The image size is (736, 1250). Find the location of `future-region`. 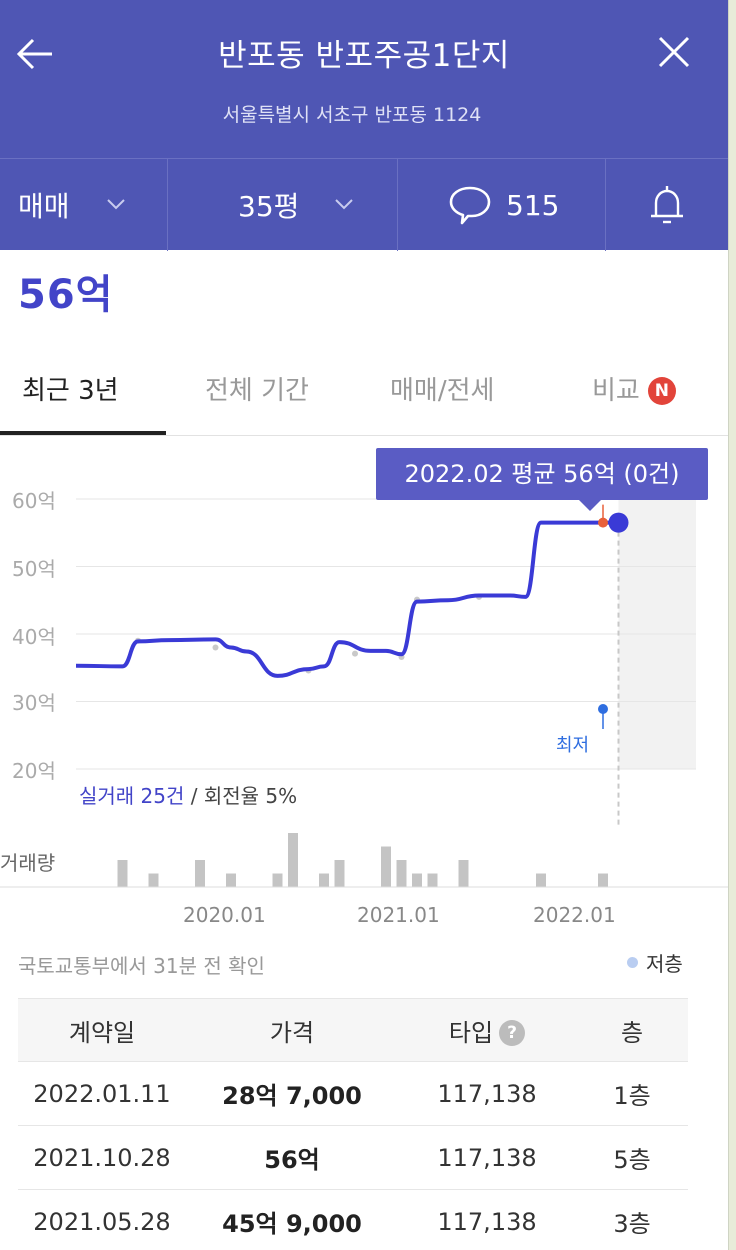

future-region is located at coordinates (657, 630).